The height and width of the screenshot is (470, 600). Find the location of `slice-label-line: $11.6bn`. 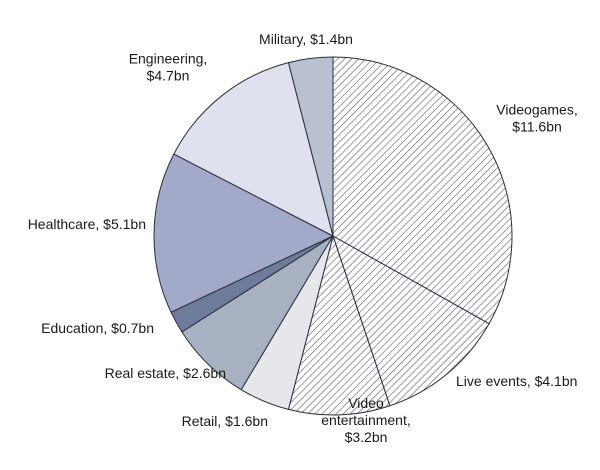

slice-label-line: $11.6bn is located at coordinates (537, 127).